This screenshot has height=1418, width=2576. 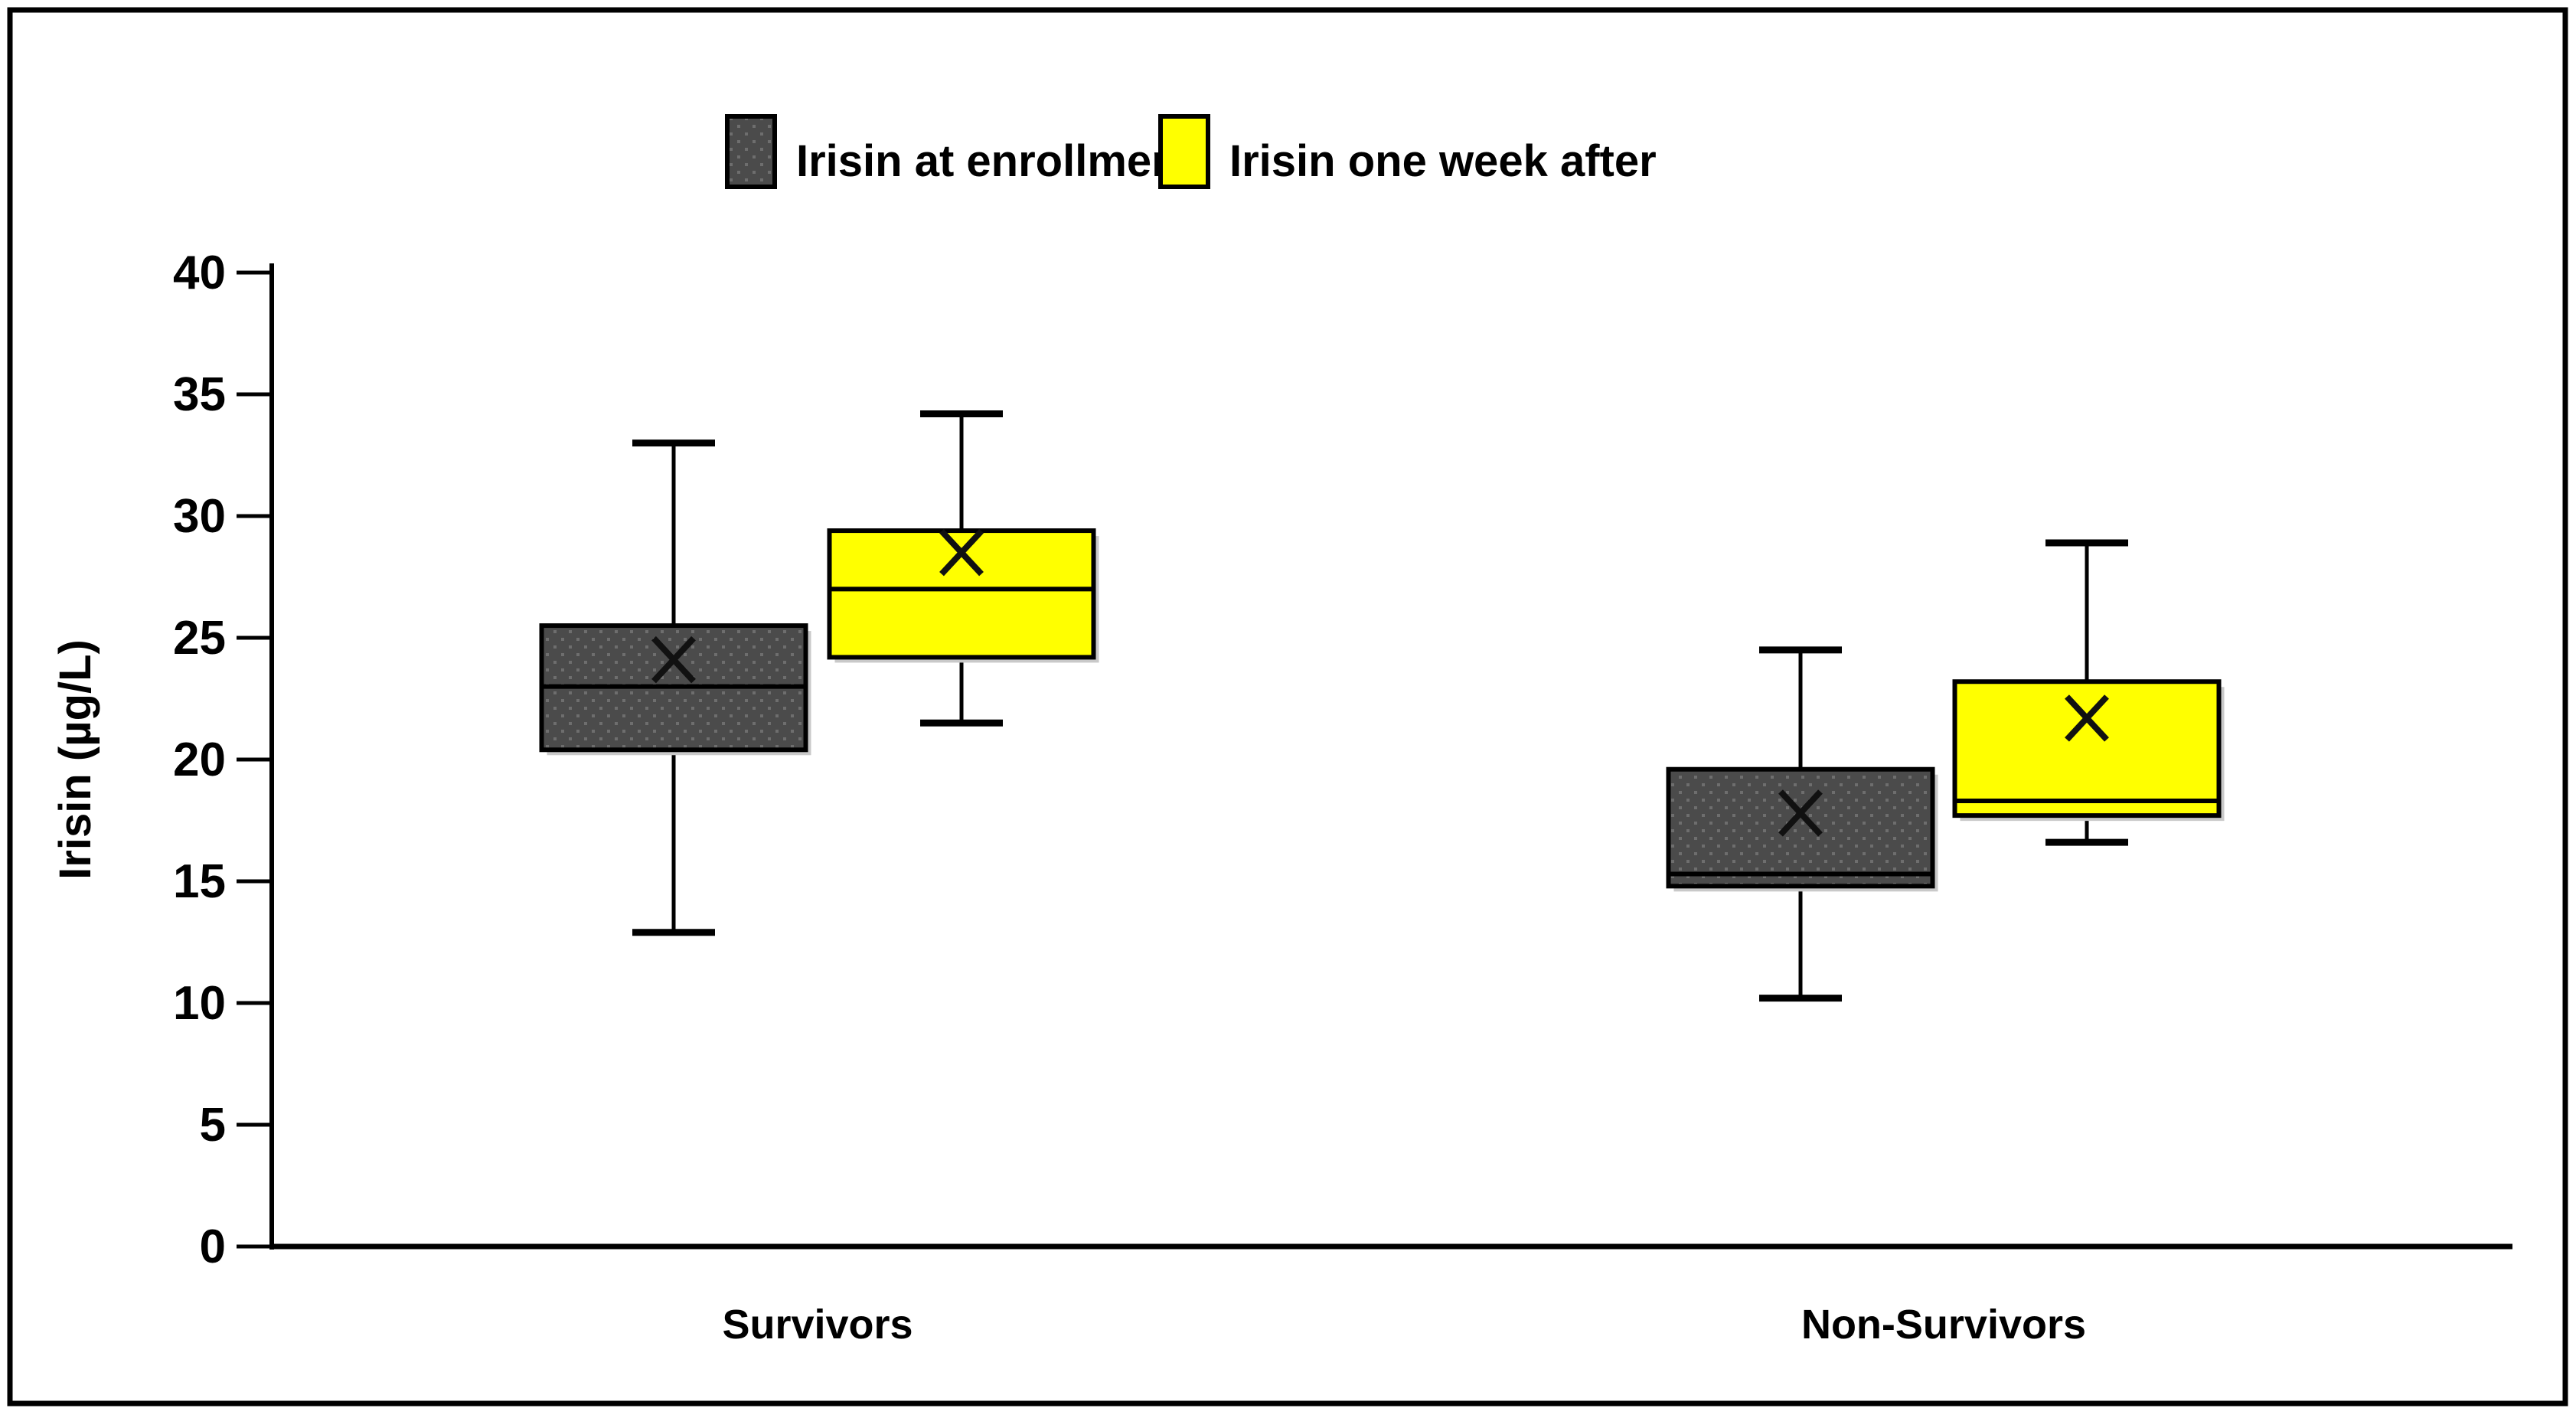 I want to click on box-survivors-irisin-one-week-after, so click(x=963, y=568).